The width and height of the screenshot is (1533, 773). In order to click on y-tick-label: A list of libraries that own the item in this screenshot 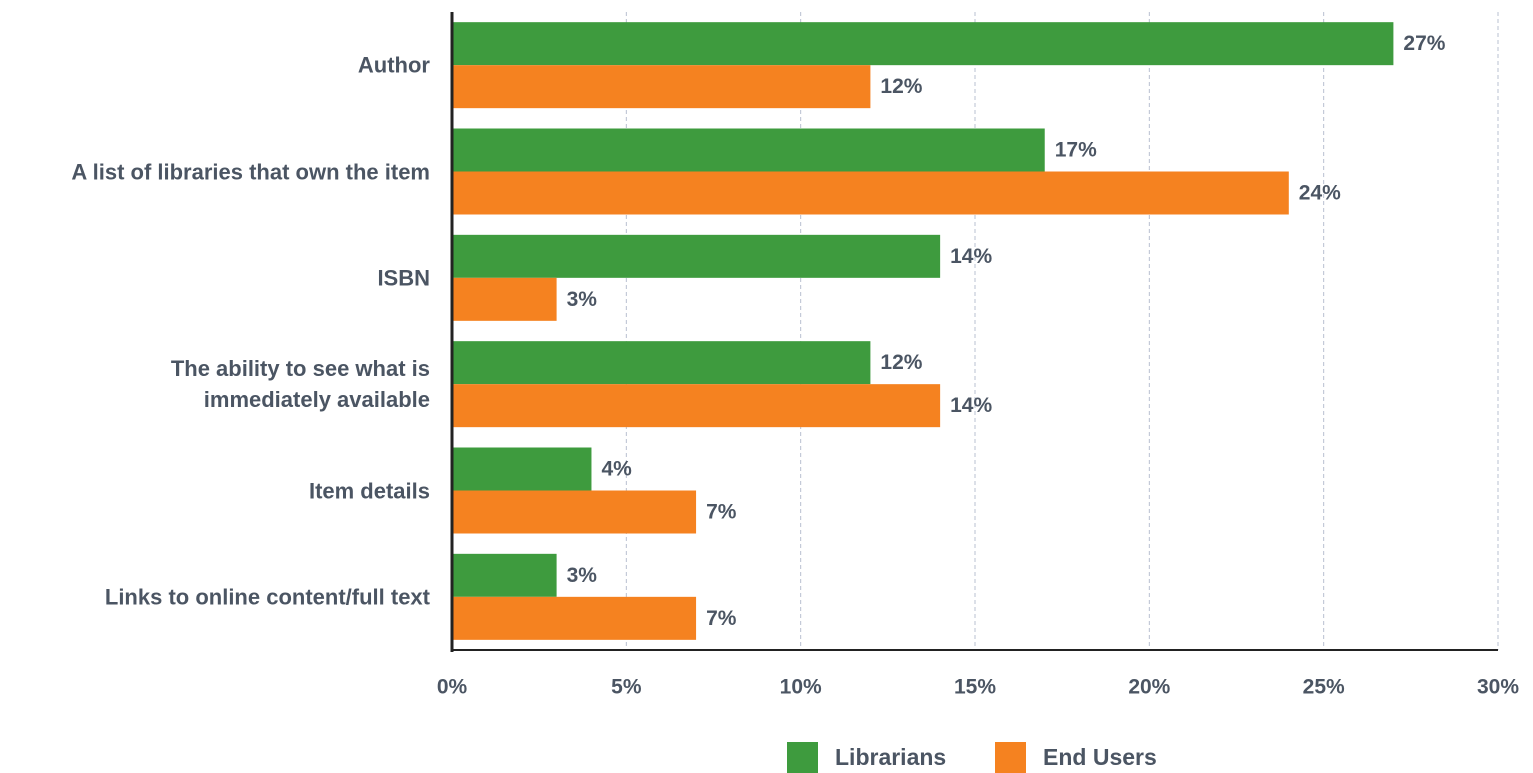, I will do `click(250, 171)`.